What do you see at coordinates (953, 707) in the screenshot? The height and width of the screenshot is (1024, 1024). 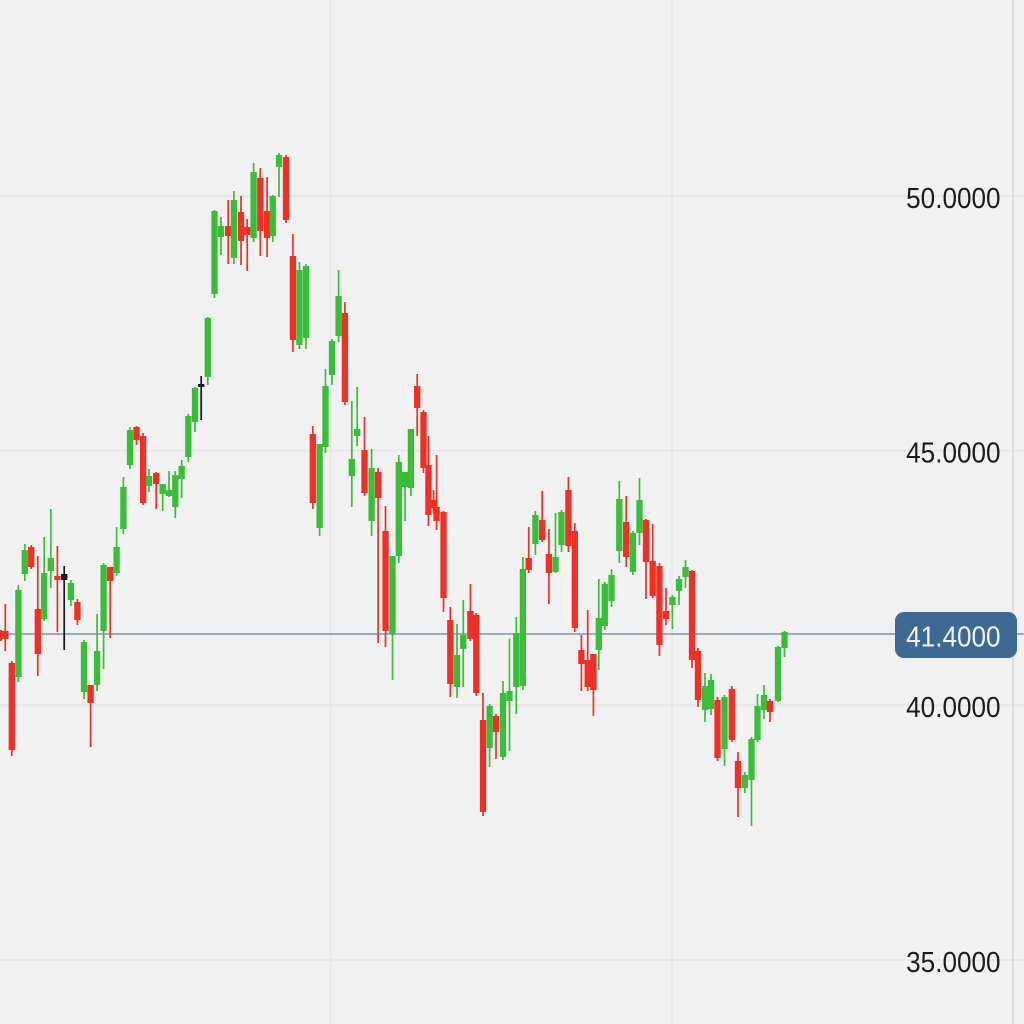 I see `svg-text: 40.0000` at bounding box center [953, 707].